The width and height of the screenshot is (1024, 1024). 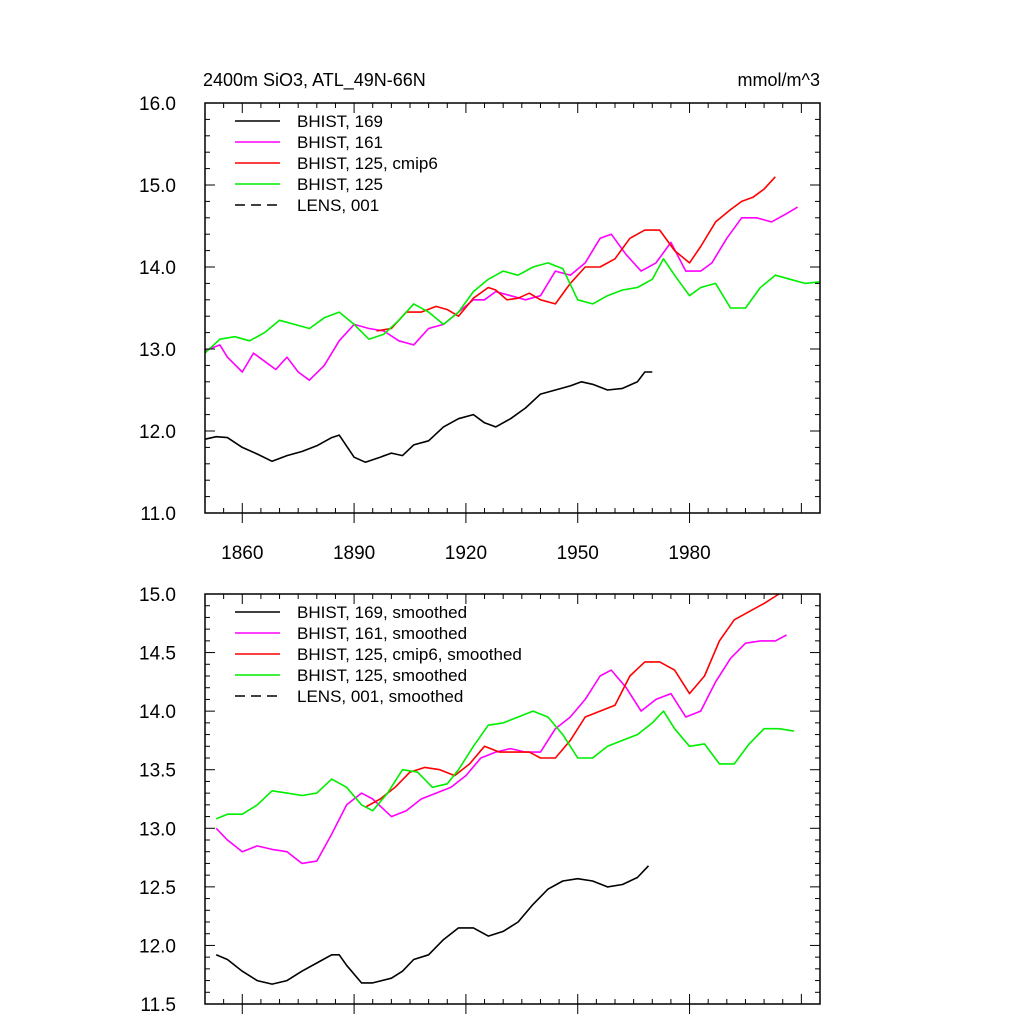 What do you see at coordinates (432, 925) in the screenshot?
I see `series-line-bhist-169-smoothed` at bounding box center [432, 925].